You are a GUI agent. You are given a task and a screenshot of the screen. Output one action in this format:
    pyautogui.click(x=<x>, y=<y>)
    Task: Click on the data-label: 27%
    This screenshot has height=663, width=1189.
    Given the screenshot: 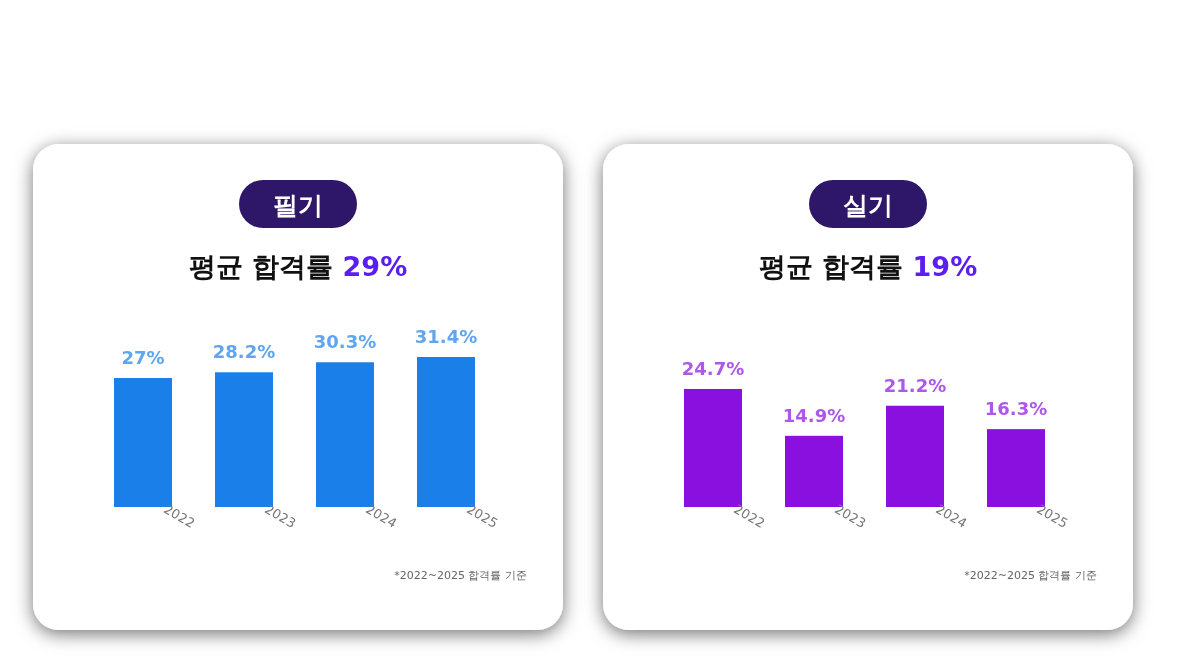 What is the action you would take?
    pyautogui.click(x=143, y=358)
    